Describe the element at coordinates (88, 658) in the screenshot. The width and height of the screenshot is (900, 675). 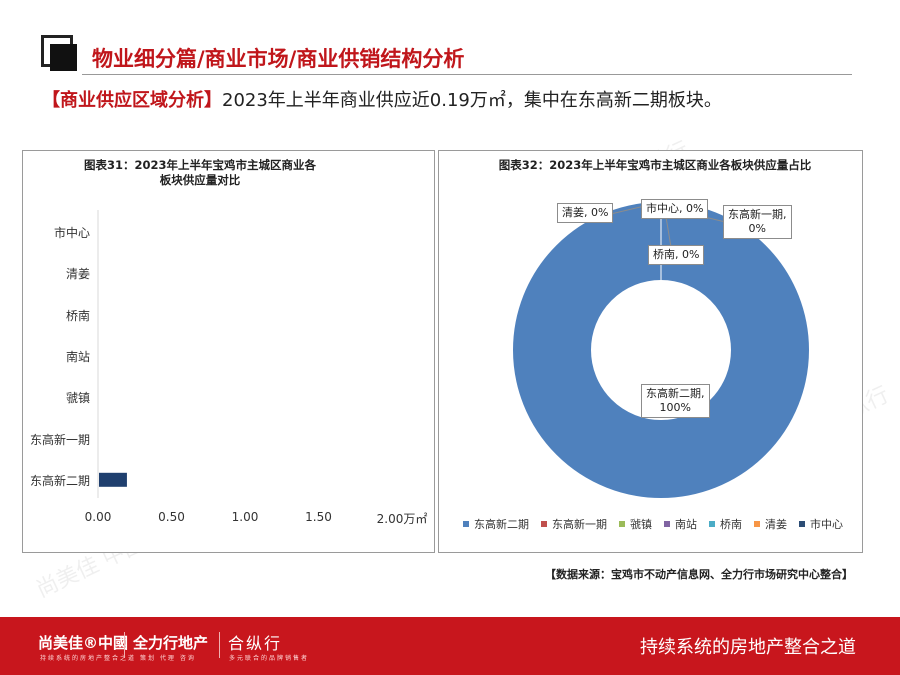
I see `footer-brand-shangmeijia-sub: 持续系统的房地产整合之道` at that location.